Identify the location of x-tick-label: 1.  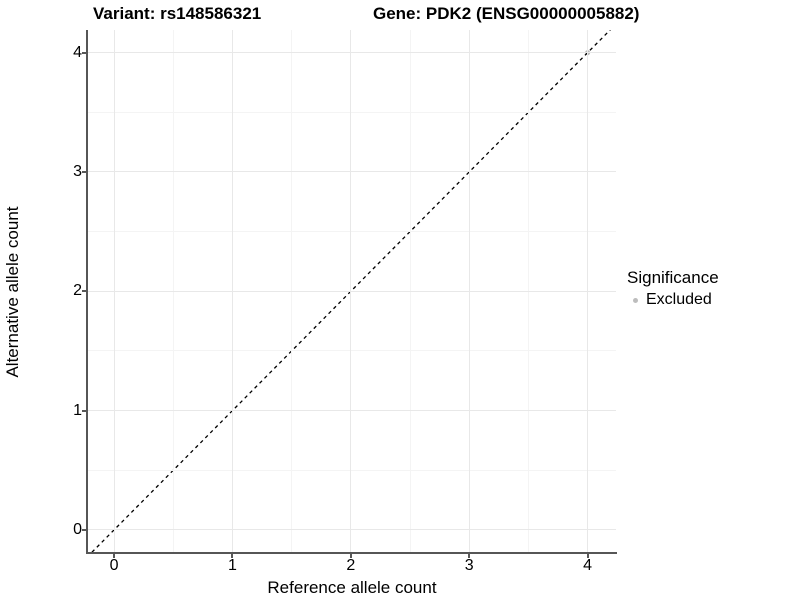
(232, 565).